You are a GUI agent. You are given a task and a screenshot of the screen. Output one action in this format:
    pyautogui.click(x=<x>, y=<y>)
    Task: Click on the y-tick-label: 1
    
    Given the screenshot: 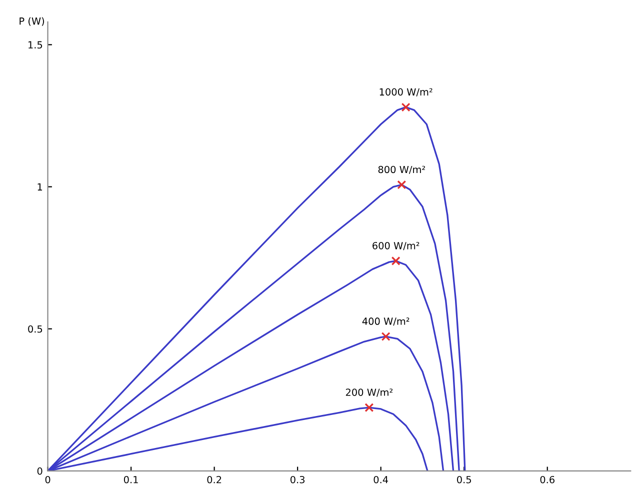 What is the action you would take?
    pyautogui.click(x=40, y=186)
    